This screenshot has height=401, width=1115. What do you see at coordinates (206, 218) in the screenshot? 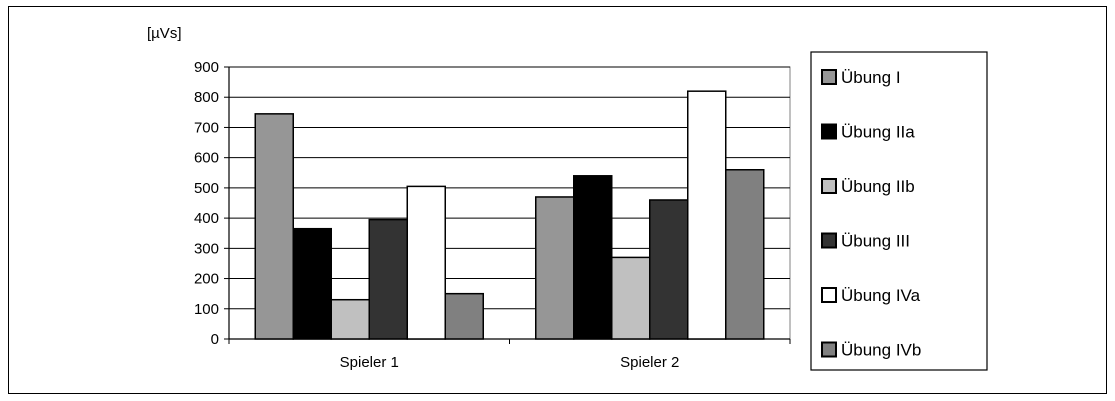
I see `y-tick-label: 400` at bounding box center [206, 218].